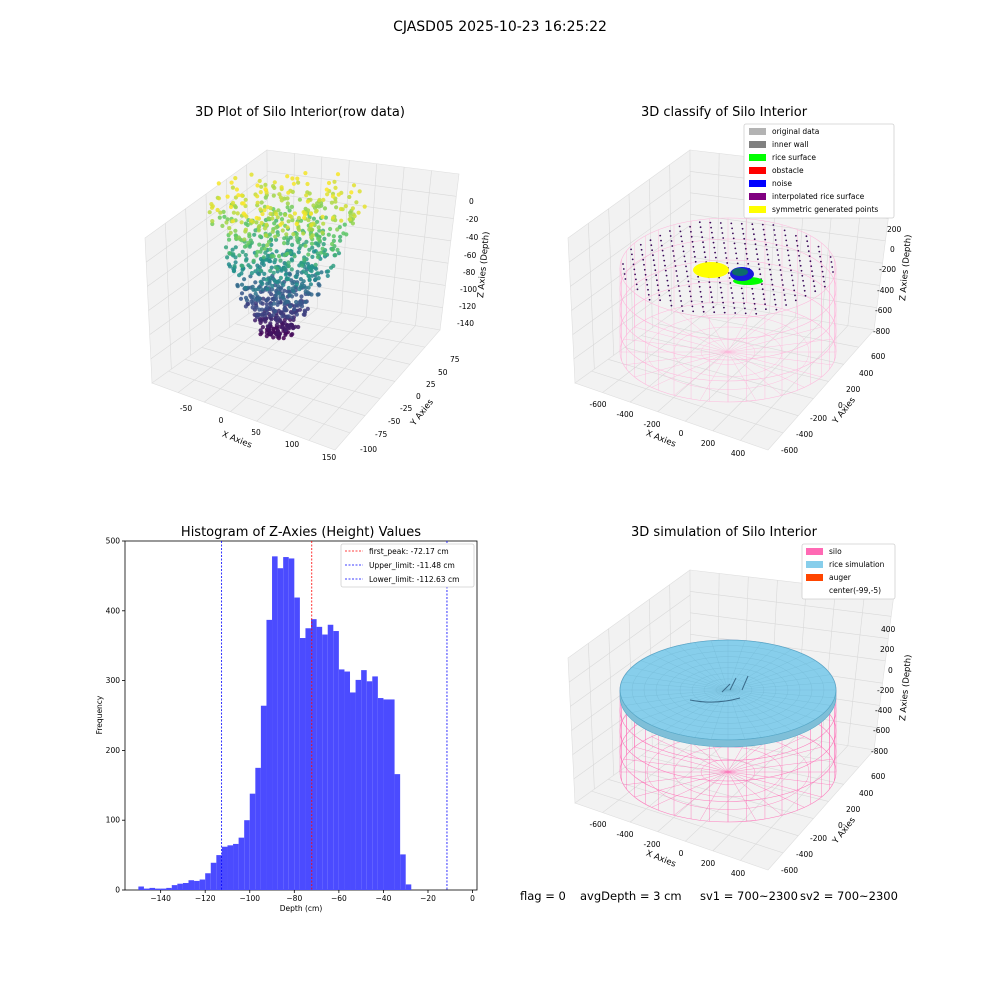 The image size is (1000, 1000). Describe the element at coordinates (422, 413) in the screenshot. I see `raw-y-axis-label: Y Axies` at that location.